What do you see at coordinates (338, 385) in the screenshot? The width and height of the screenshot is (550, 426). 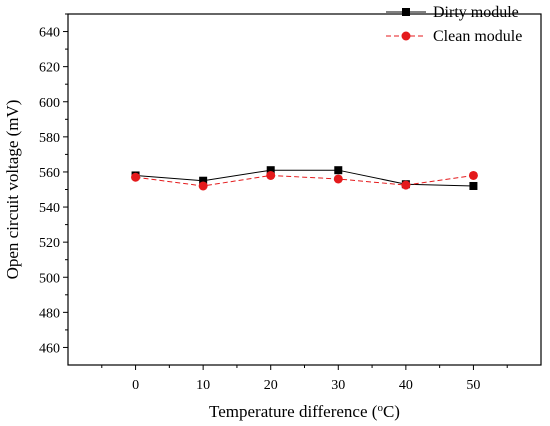 I see `x-tick-label: 30` at bounding box center [338, 385].